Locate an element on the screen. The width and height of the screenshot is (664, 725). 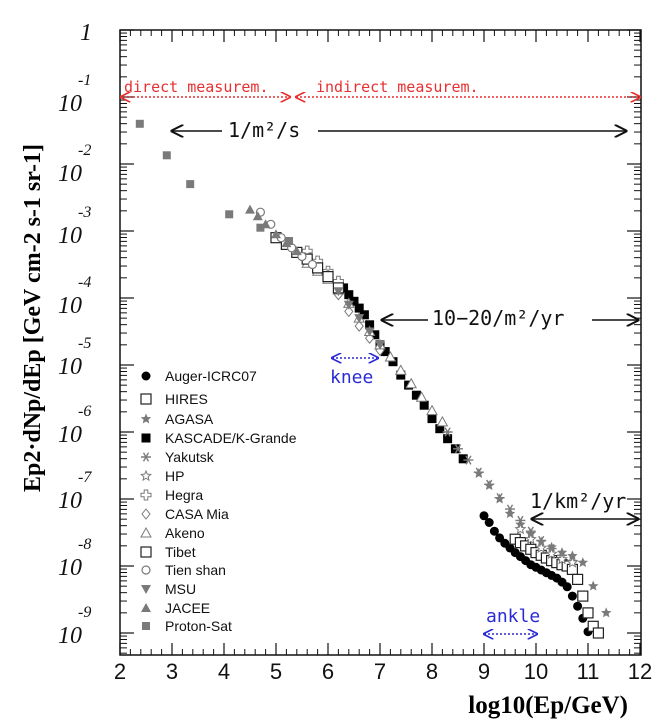
svg-text: -7 is located at coordinates (85, 477).